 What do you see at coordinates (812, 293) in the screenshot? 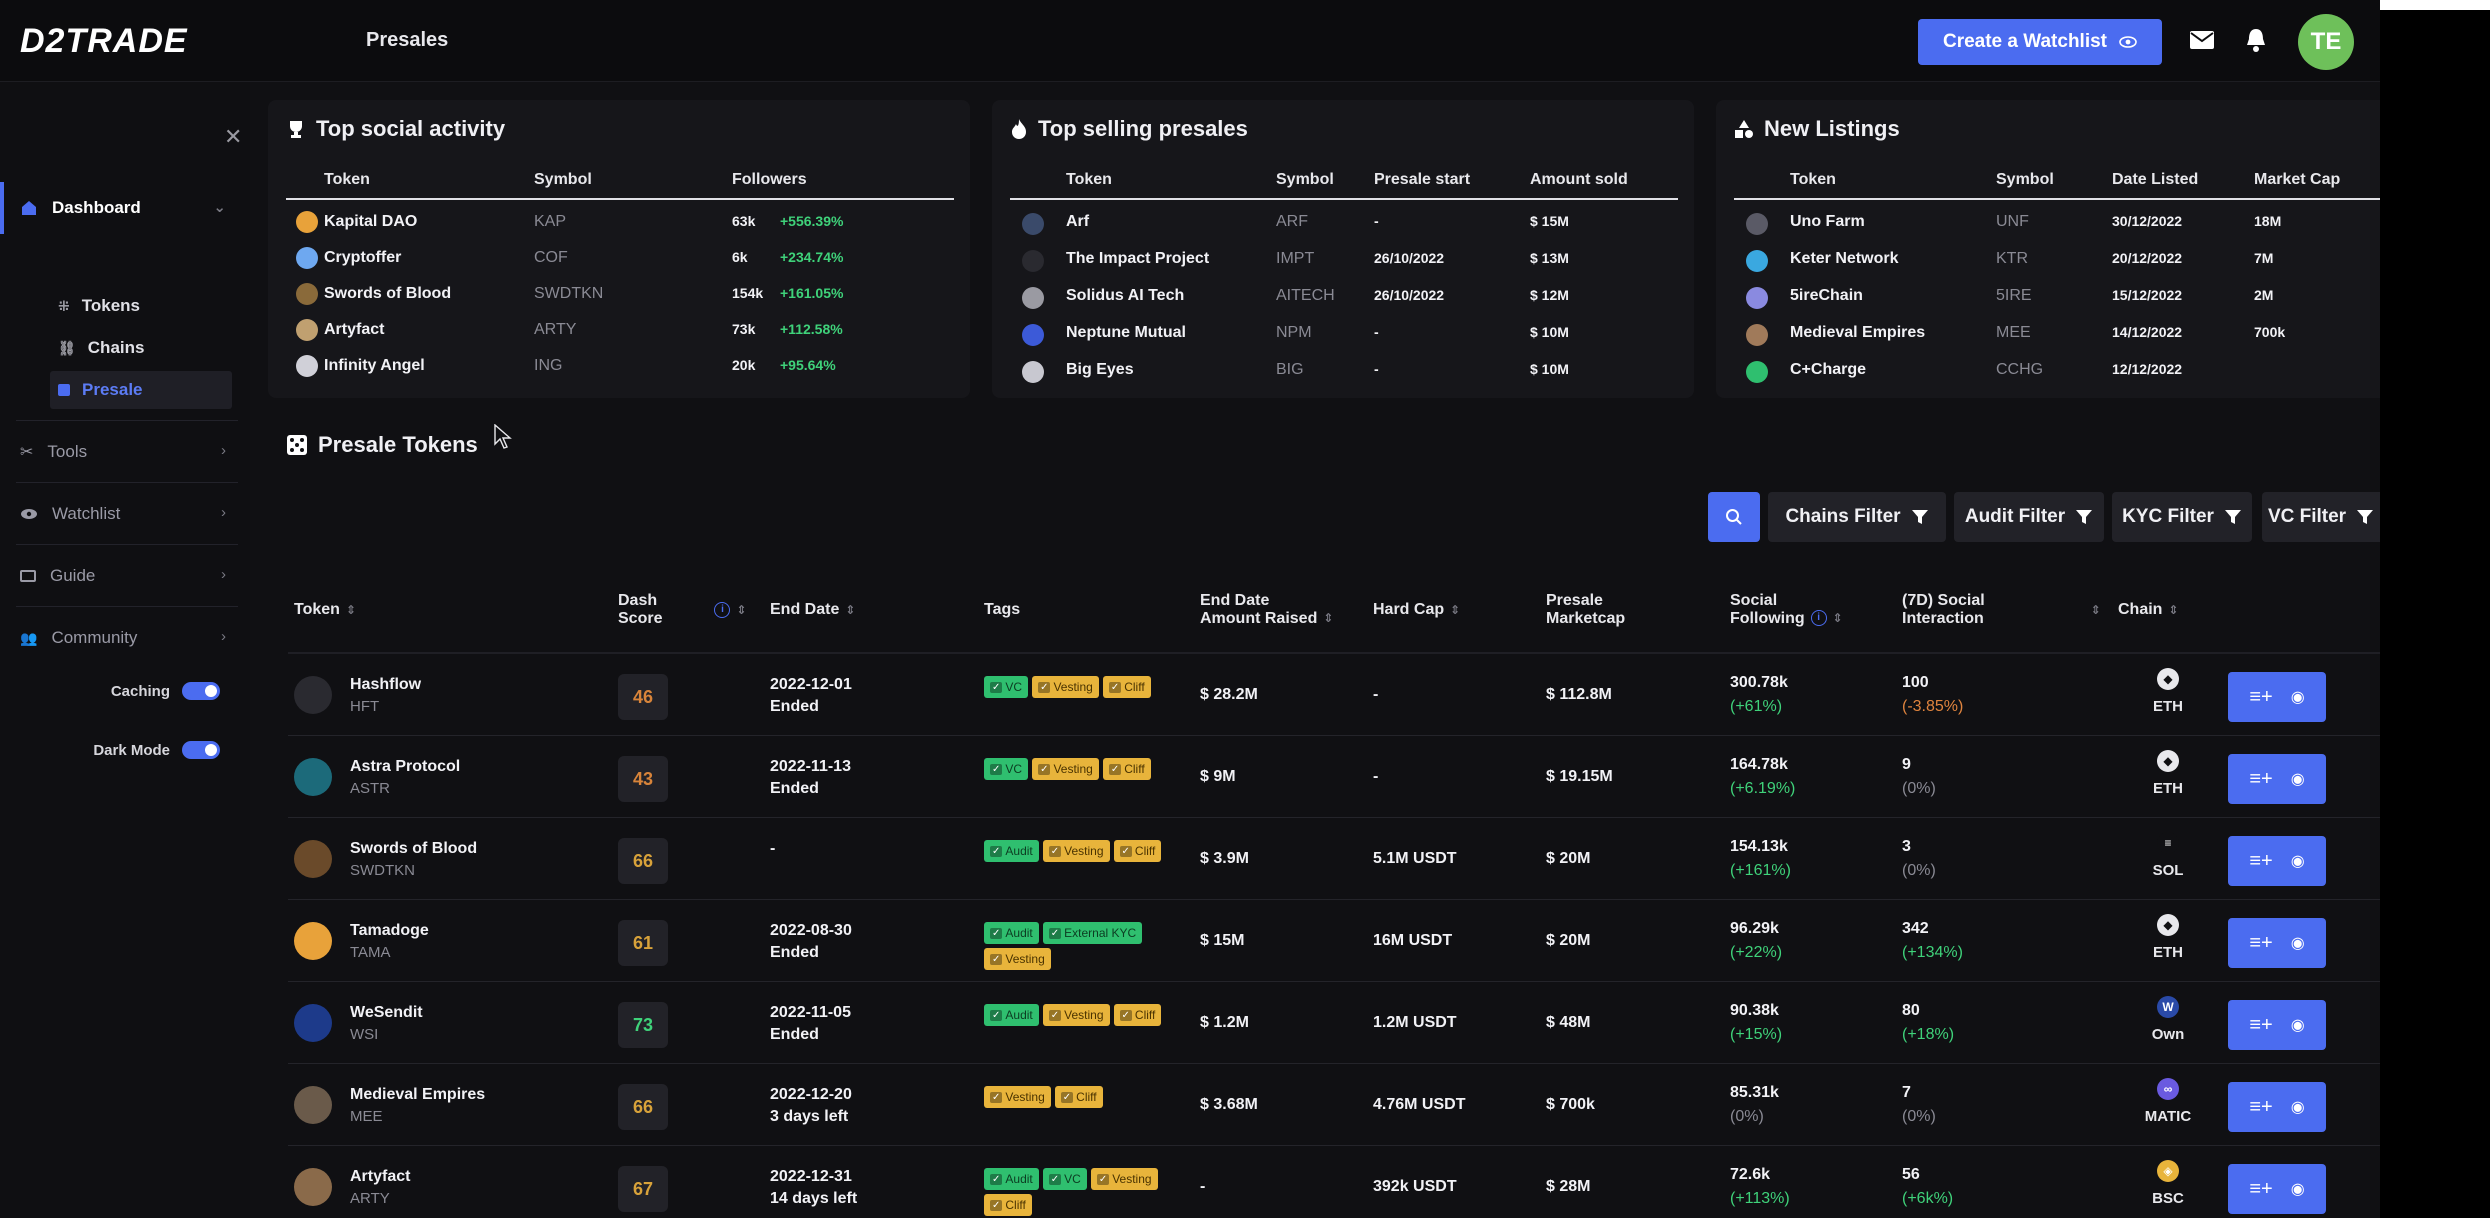
I see `followers-change: +161.05%` at bounding box center [812, 293].